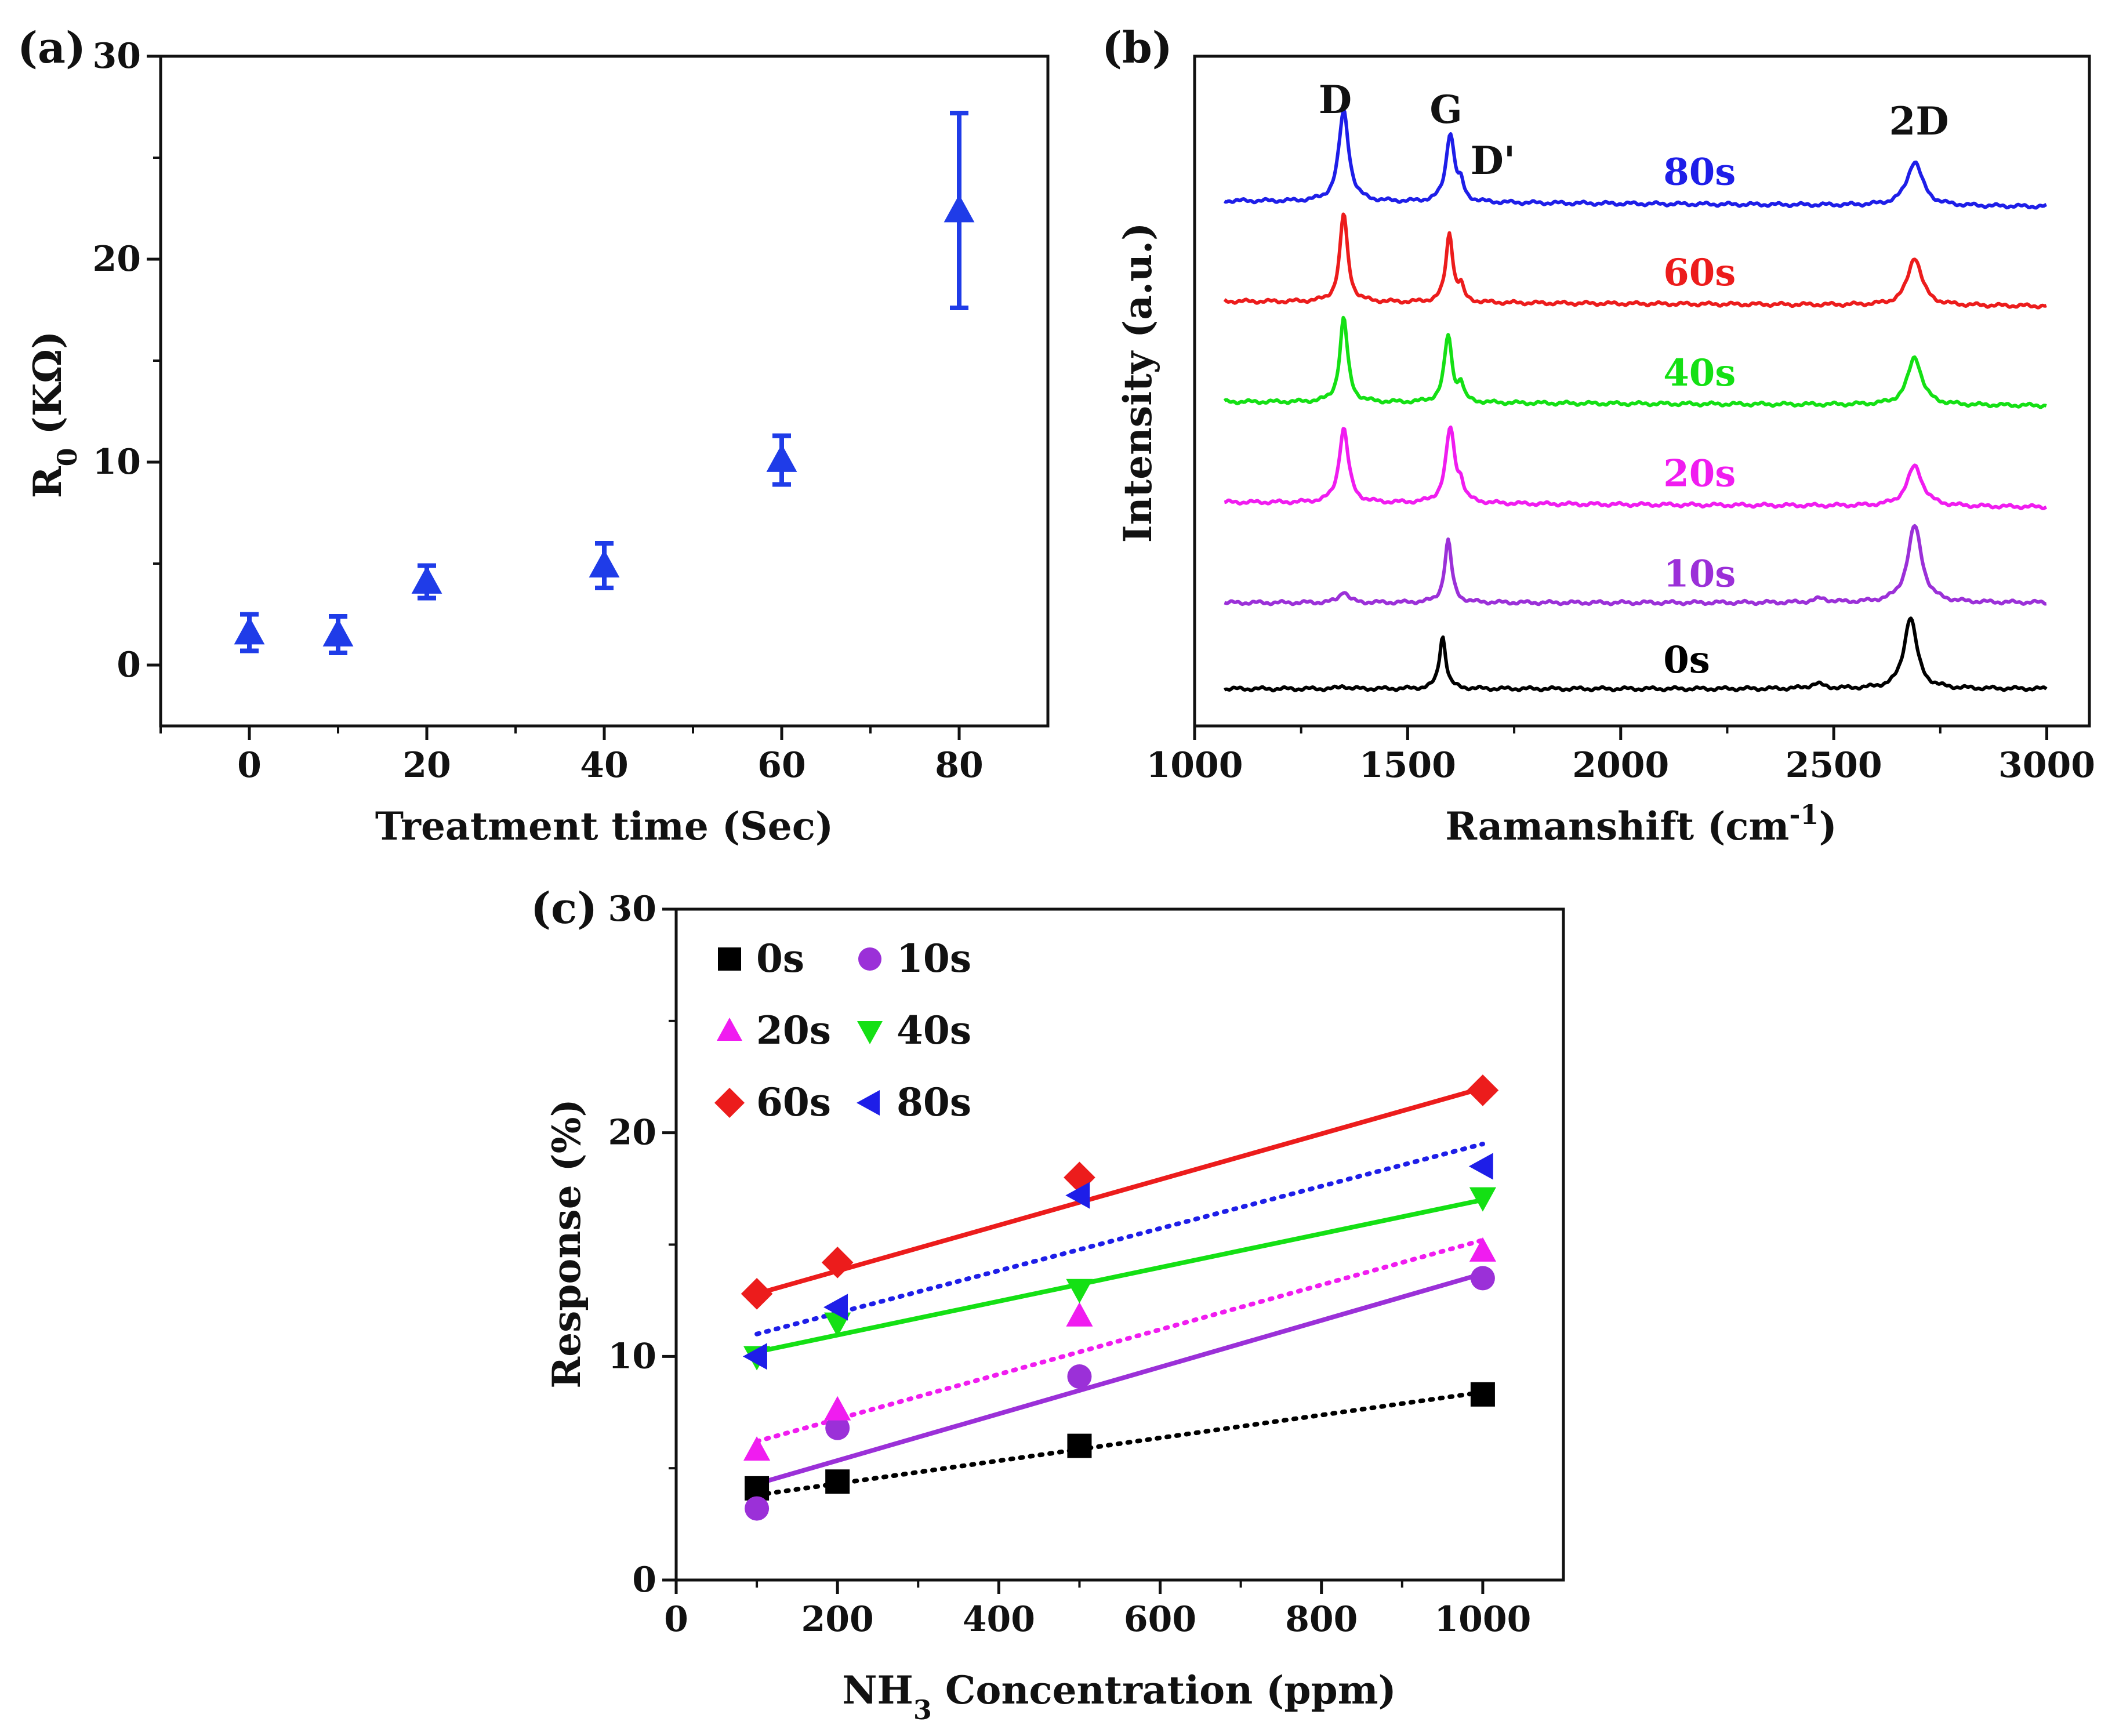  What do you see at coordinates (1636, 565) in the screenshot?
I see `panel-b-trace-10s` at bounding box center [1636, 565].